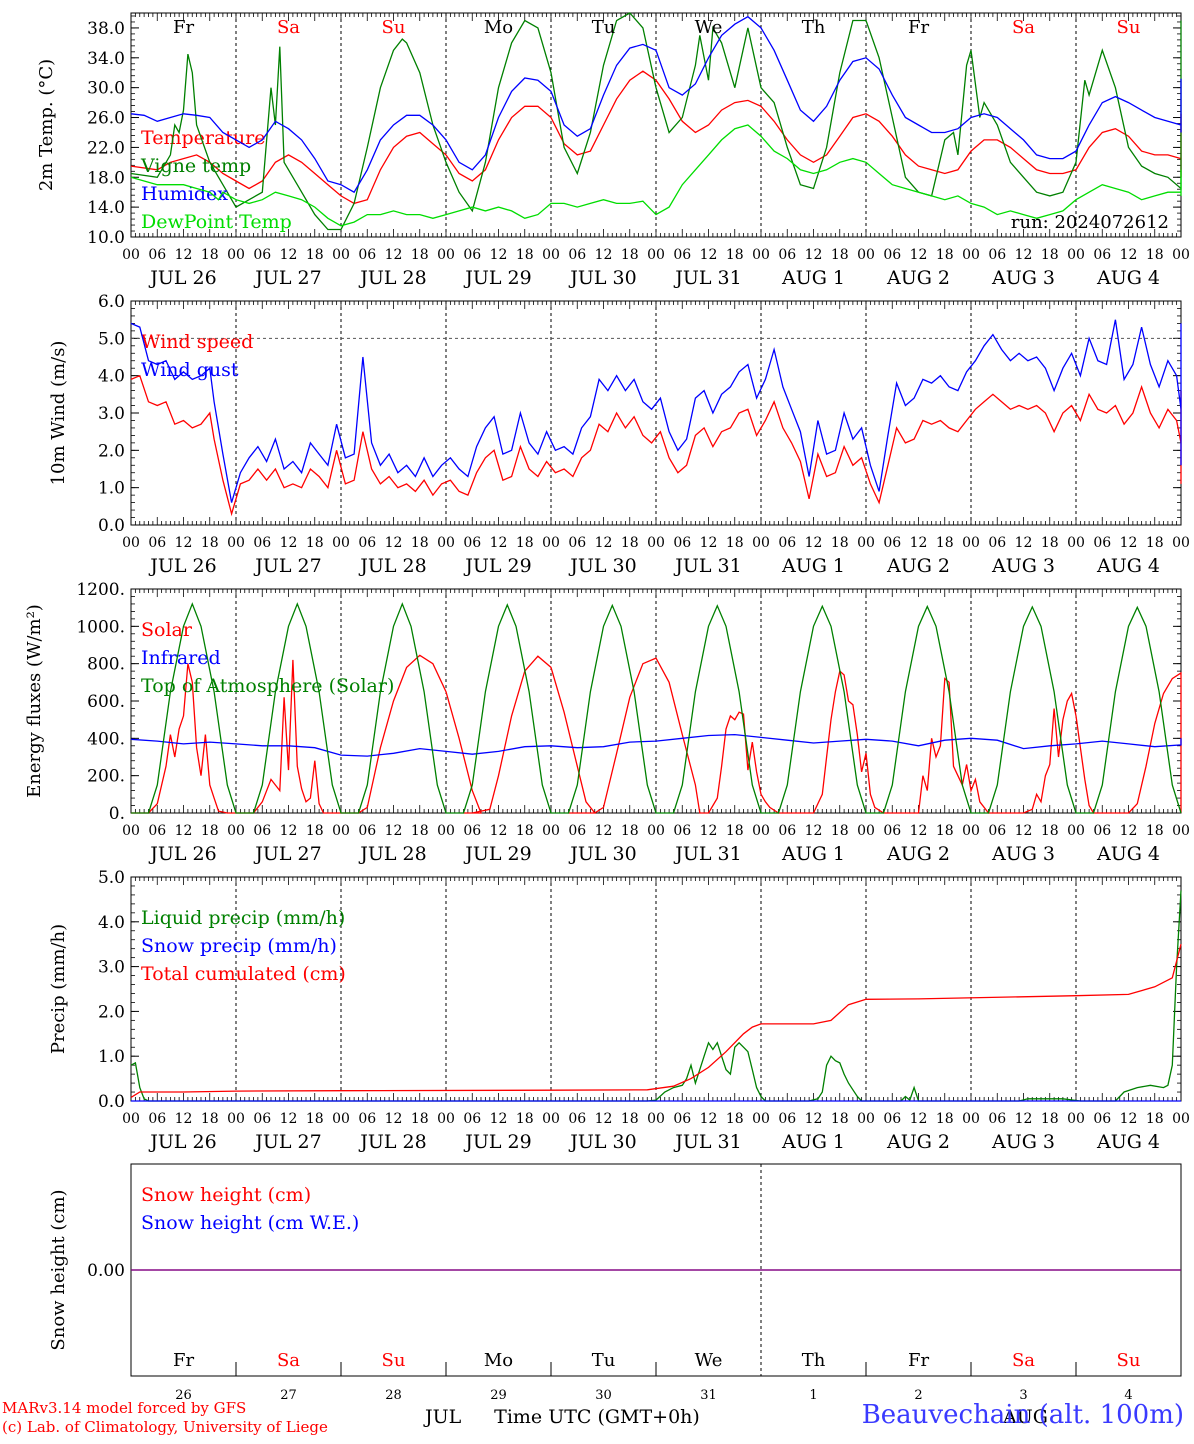 Image resolution: width=1194 pixels, height=1444 pixels. I want to click on y-axis-title: 2m Temp. (°C), so click(46, 125).